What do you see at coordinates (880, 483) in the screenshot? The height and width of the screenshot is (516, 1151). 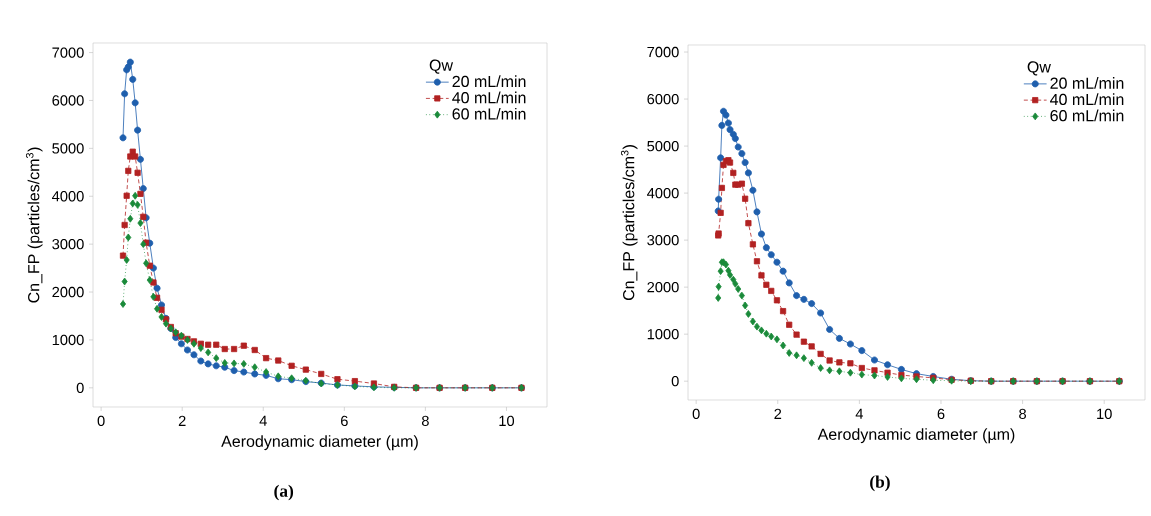 I see `text: (b)` at bounding box center [880, 483].